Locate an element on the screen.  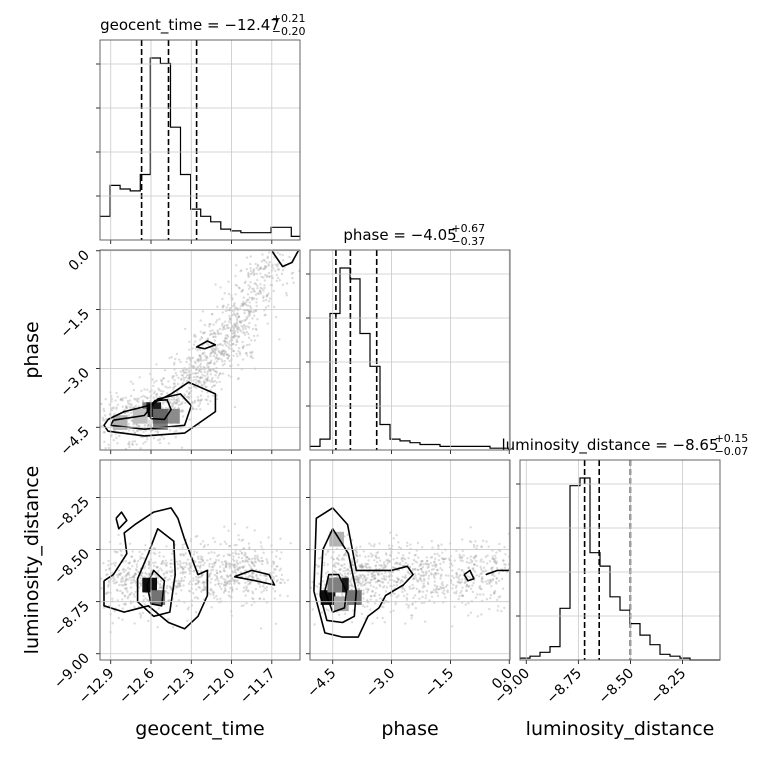
title-plus: +0.15 is located at coordinates (732, 438).